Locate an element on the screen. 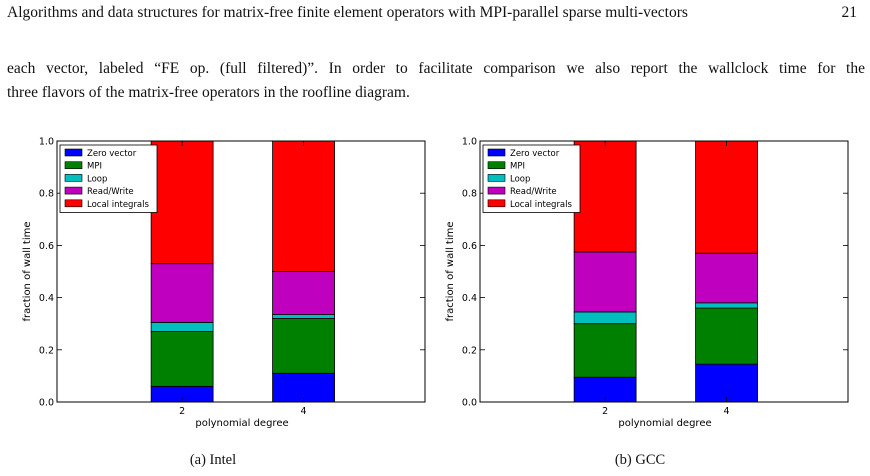  caption-gcc: (b) GCC is located at coordinates (640, 460).